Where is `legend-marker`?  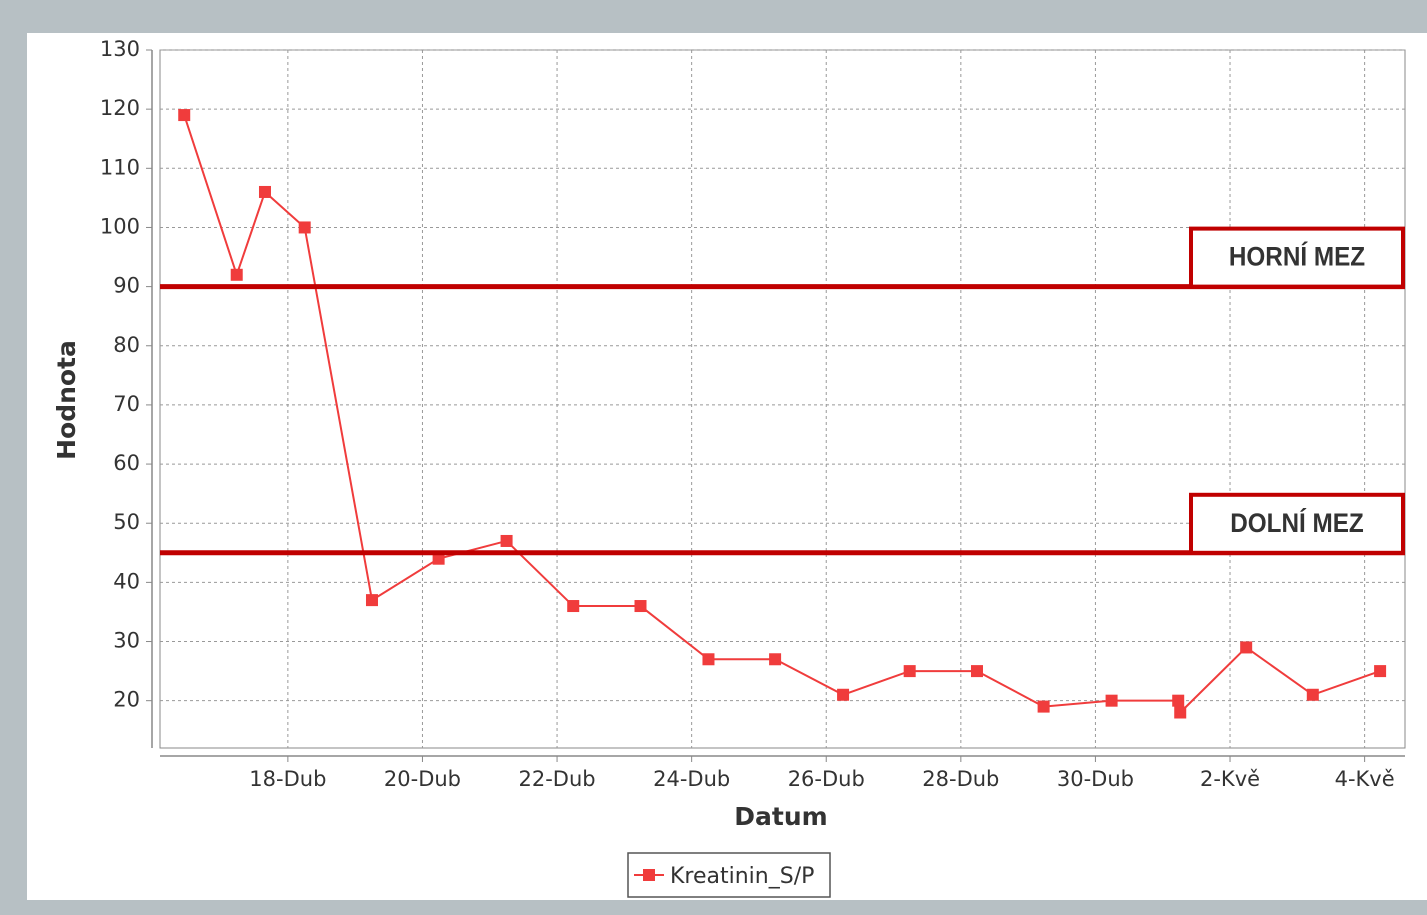
legend-marker is located at coordinates (649, 875).